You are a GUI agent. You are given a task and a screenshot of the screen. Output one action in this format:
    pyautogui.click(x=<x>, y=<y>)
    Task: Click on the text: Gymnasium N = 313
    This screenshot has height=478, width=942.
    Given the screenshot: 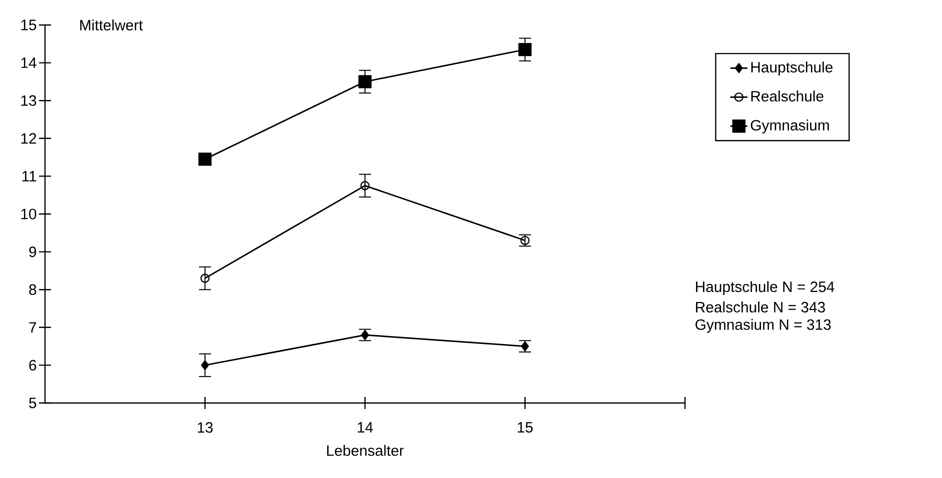 What is the action you would take?
    pyautogui.click(x=763, y=325)
    